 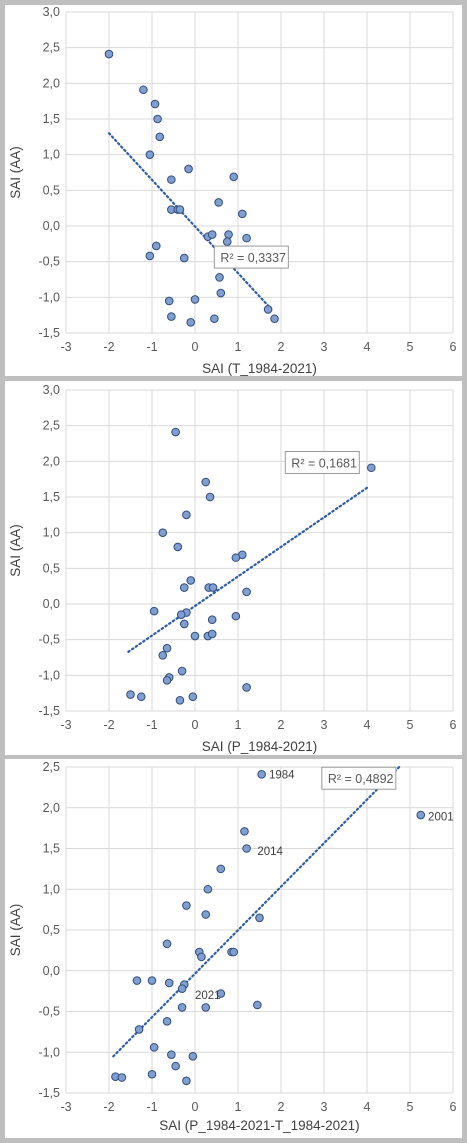 What do you see at coordinates (259, 368) in the screenshot?
I see `x-axis-label: SAI (T_1984-2021)` at bounding box center [259, 368].